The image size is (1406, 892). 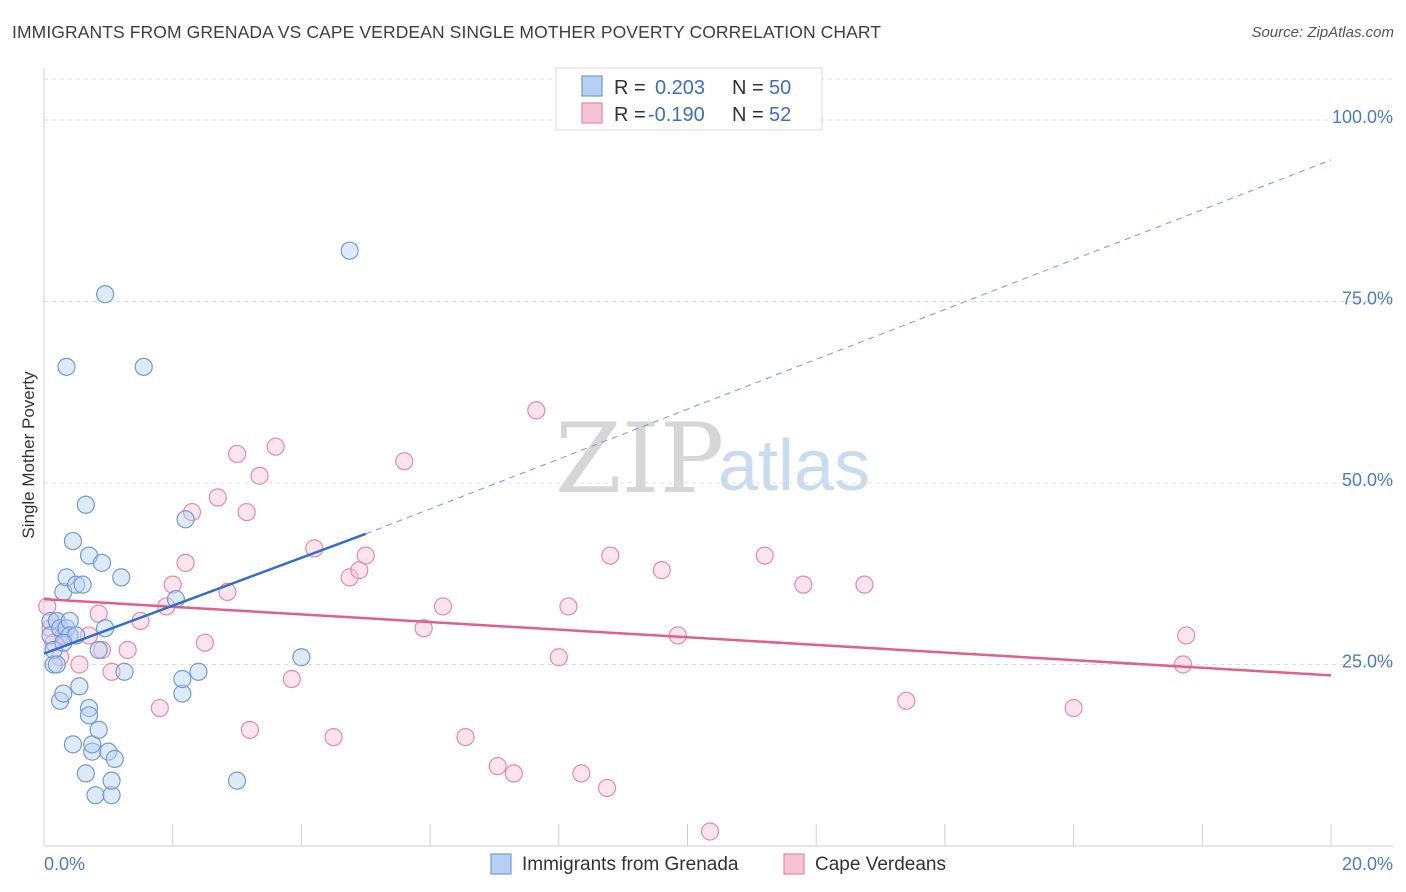 What do you see at coordinates (639, 459) in the screenshot?
I see `watermark-zip: ZIP` at bounding box center [639, 459].